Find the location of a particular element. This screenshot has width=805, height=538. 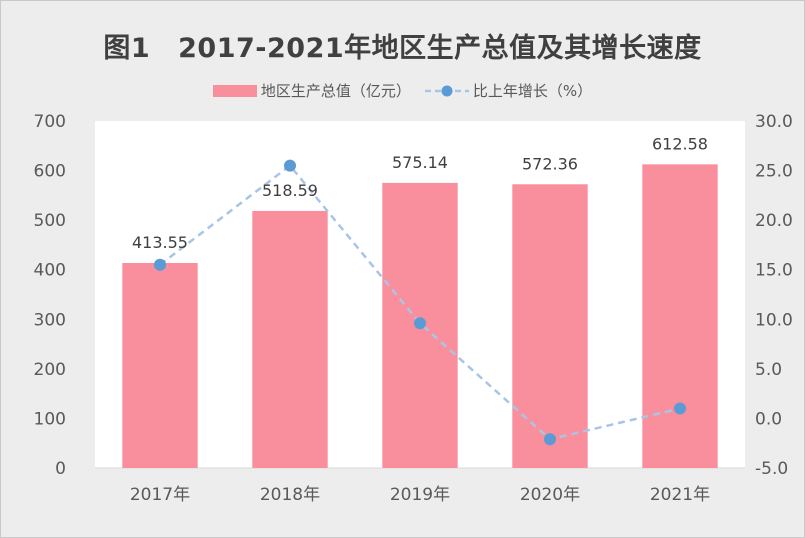

y-left-tick-label: 700 is located at coordinates (50, 122).